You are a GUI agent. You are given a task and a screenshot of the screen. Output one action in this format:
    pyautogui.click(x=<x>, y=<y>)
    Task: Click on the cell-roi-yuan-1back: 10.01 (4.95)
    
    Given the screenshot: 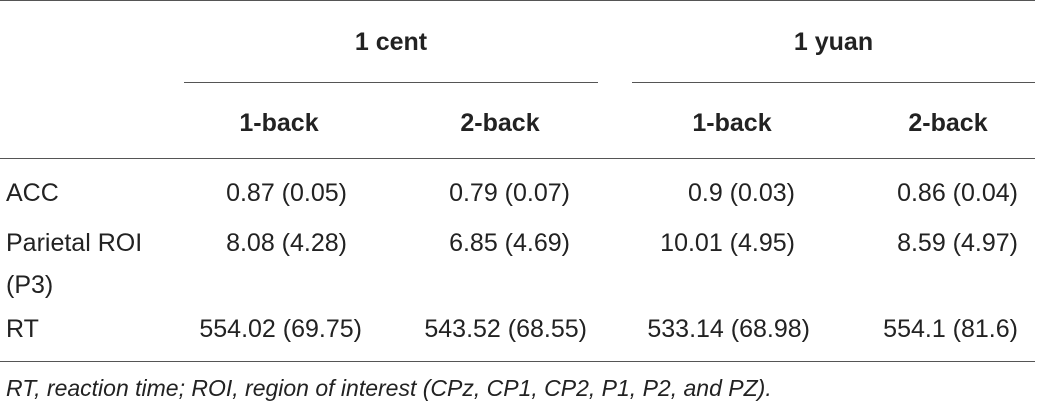 What is the action you would take?
    pyautogui.click(x=727, y=243)
    